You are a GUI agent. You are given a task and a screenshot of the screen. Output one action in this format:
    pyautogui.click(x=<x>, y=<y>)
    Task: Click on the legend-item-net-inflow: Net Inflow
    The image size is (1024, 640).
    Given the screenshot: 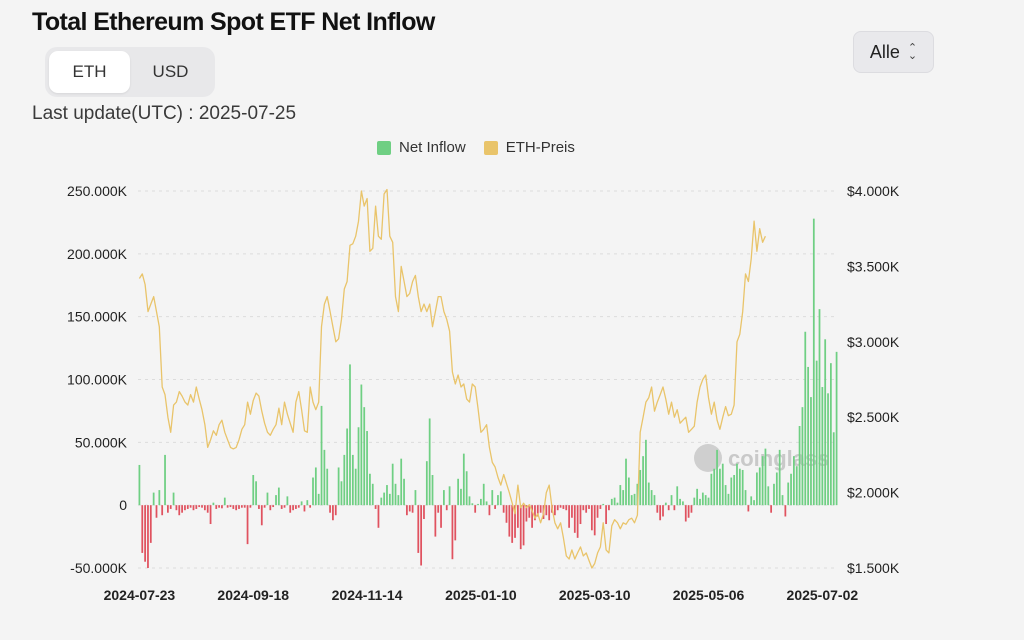 What is the action you would take?
    pyautogui.click(x=421, y=147)
    